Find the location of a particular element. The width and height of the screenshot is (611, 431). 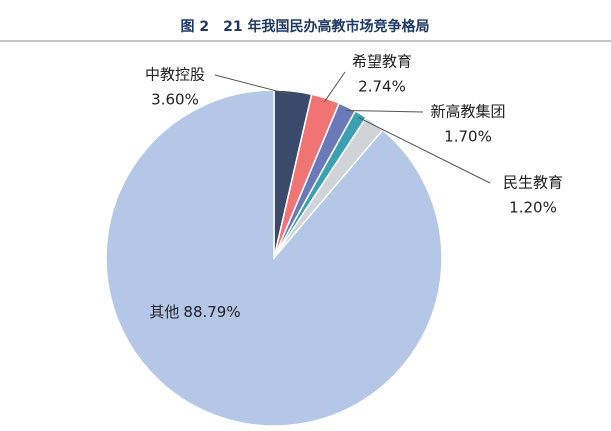

value-label: 1.20% is located at coordinates (533, 208).